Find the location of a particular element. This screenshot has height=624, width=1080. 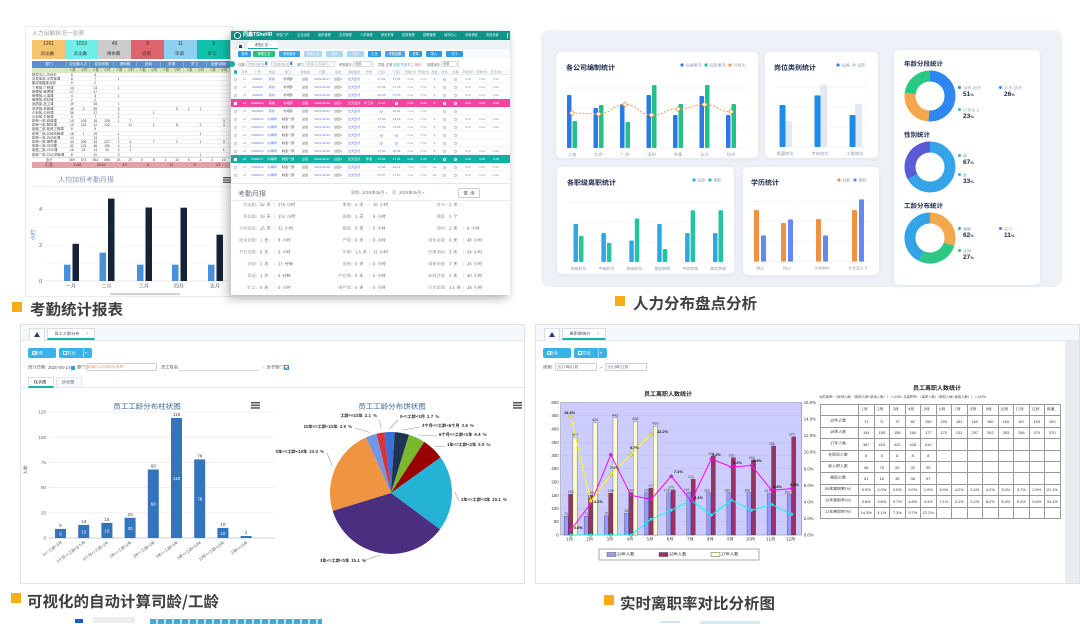

svg-text: 4.0% is located at coordinates (809, 501).